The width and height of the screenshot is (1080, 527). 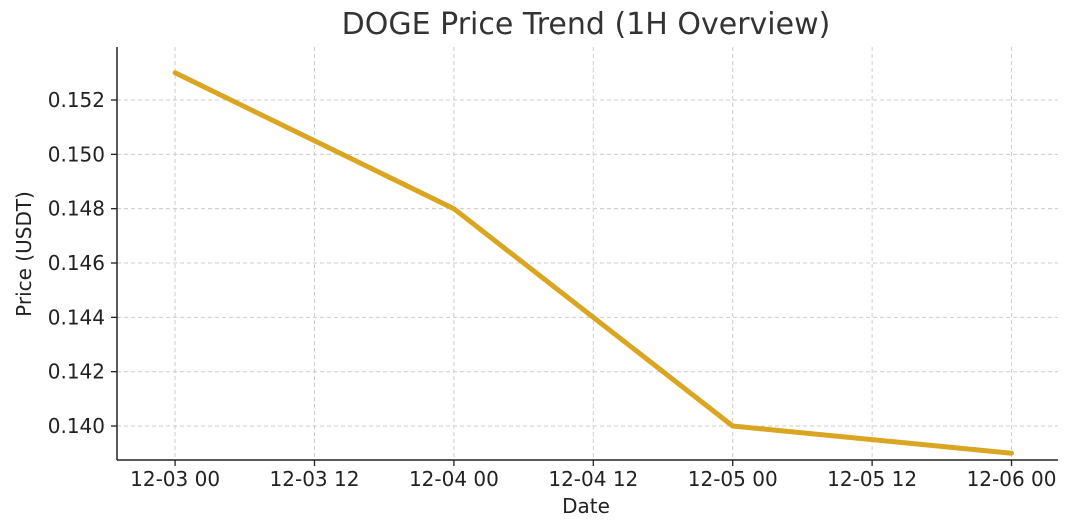 What do you see at coordinates (586, 506) in the screenshot?
I see `x-axis-title: Date` at bounding box center [586, 506].